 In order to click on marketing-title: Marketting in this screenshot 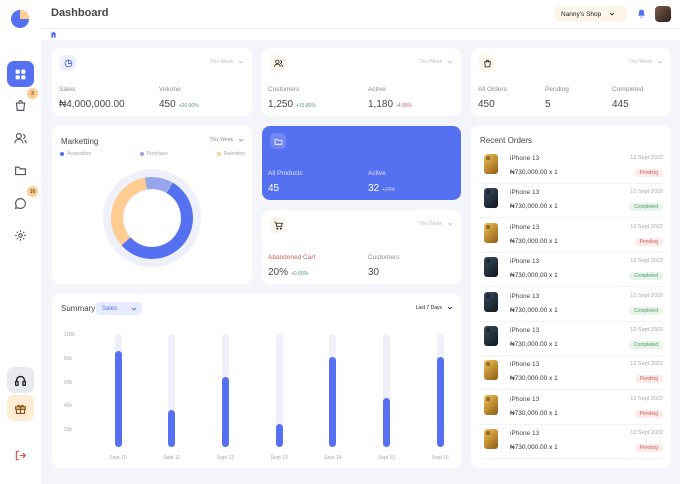, I will do `click(80, 141)`.